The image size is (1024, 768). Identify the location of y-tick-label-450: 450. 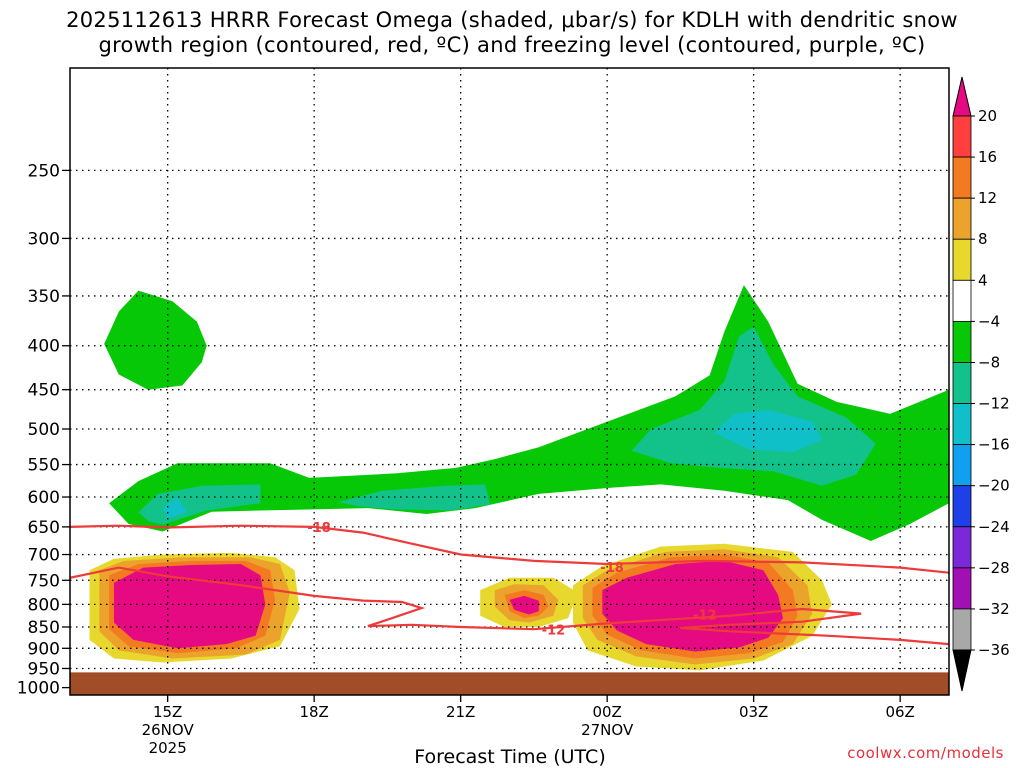
(44, 391).